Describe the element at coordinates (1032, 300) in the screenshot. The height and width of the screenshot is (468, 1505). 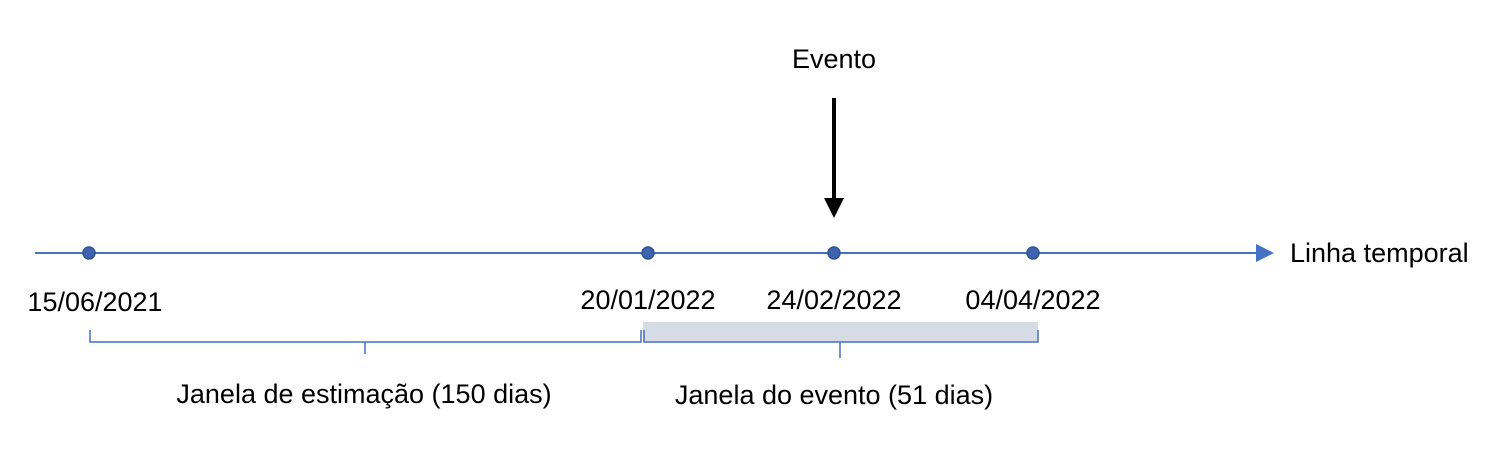
I see `date-label-end: 04/04/2022` at that location.